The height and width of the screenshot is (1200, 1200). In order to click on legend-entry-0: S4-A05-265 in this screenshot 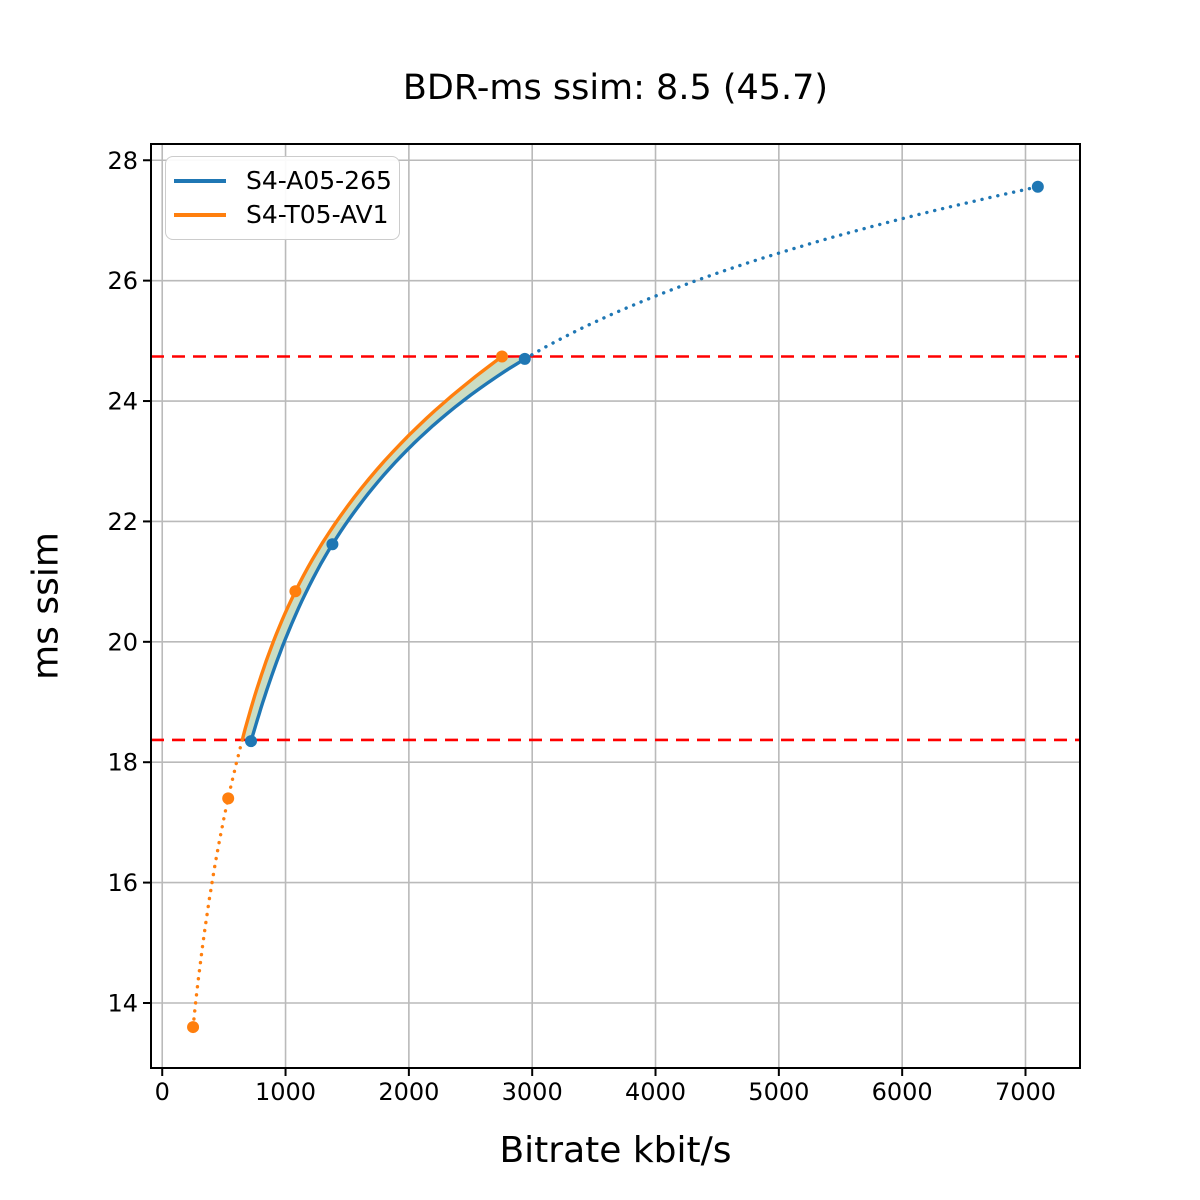, I will do `click(282, 181)`.